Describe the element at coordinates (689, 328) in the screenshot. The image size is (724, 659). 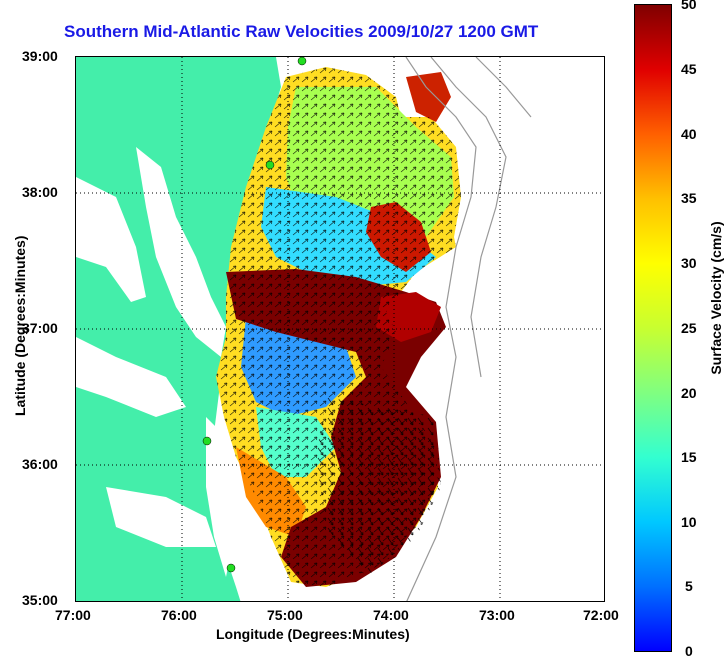
I see `colorbar-tick-label: 25` at that location.